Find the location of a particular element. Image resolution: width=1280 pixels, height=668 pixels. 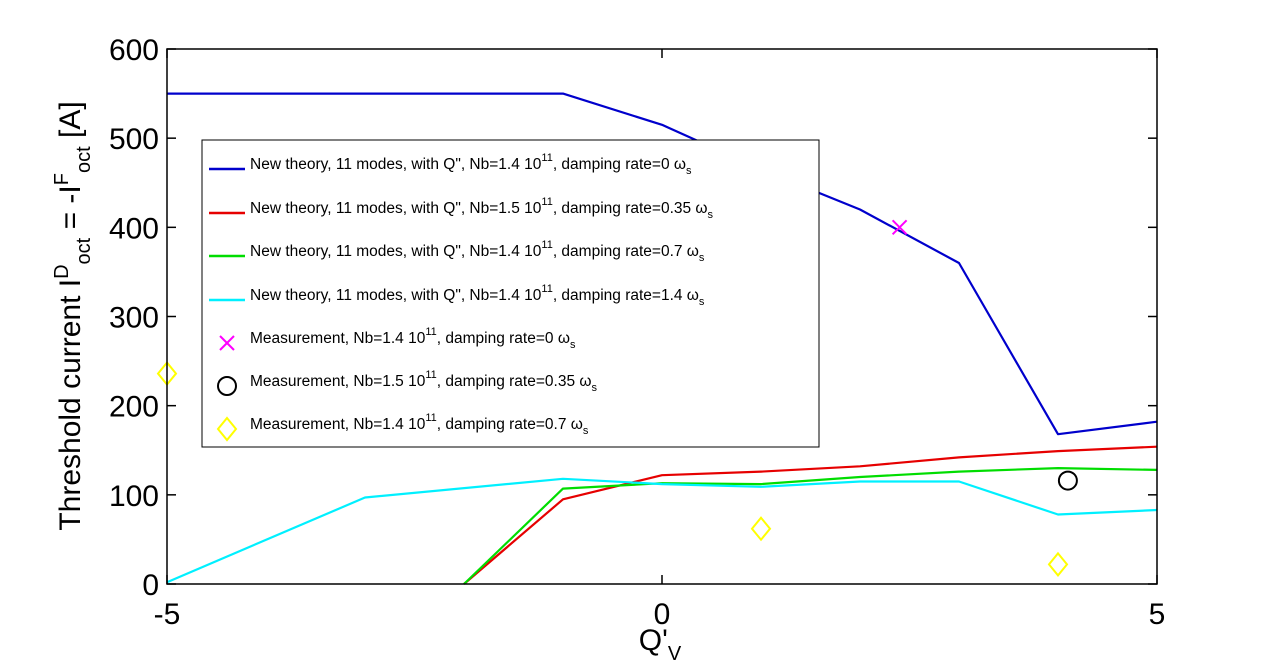

y-tick-label: 300 is located at coordinates (134, 318).